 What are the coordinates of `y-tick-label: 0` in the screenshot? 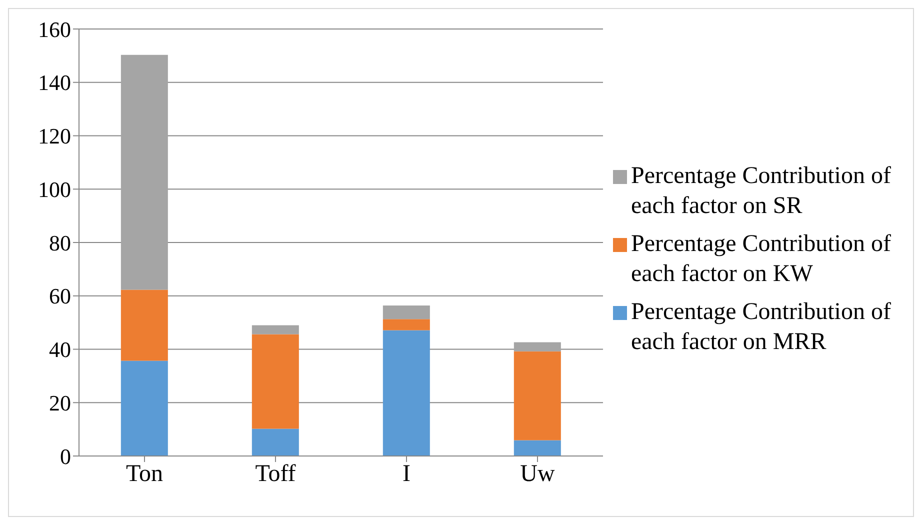 It's located at (65, 456).